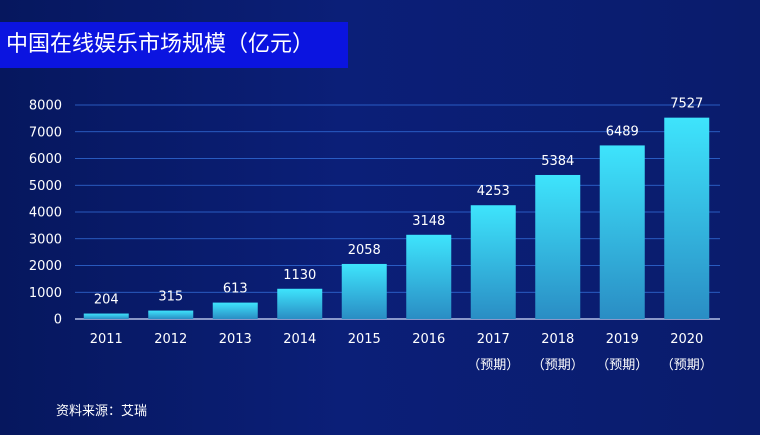  Describe the element at coordinates (102, 411) in the screenshot. I see `source-note: 资料来源：艾瑞` at that location.